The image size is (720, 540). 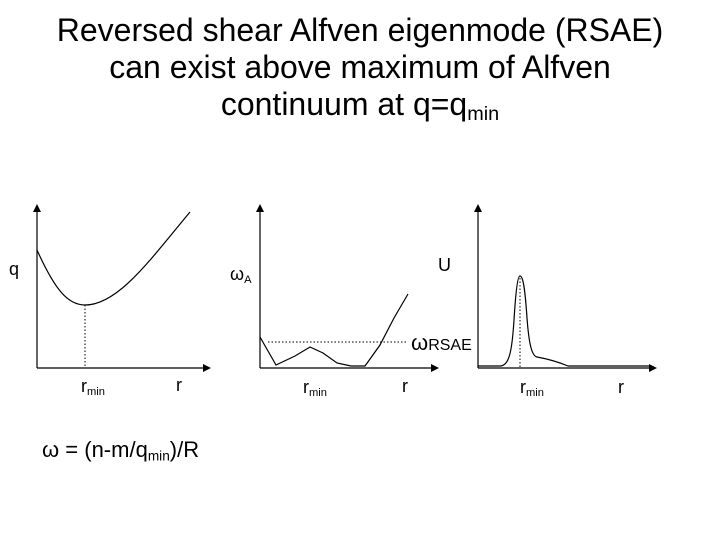 What do you see at coordinates (237, 274) in the screenshot?
I see `panel-omega-ylabel-main: ω` at bounding box center [237, 274].